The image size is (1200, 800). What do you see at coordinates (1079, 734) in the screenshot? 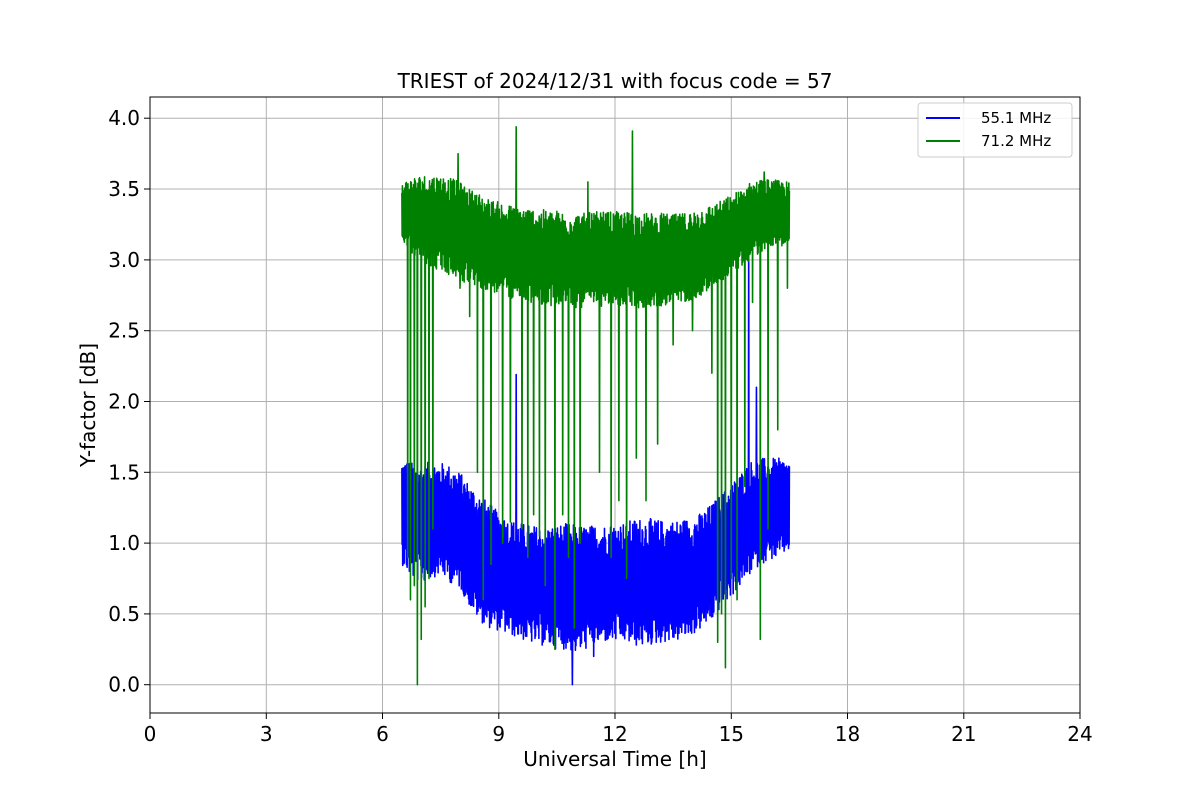
I see `x-tick-label: 24` at bounding box center [1079, 734].